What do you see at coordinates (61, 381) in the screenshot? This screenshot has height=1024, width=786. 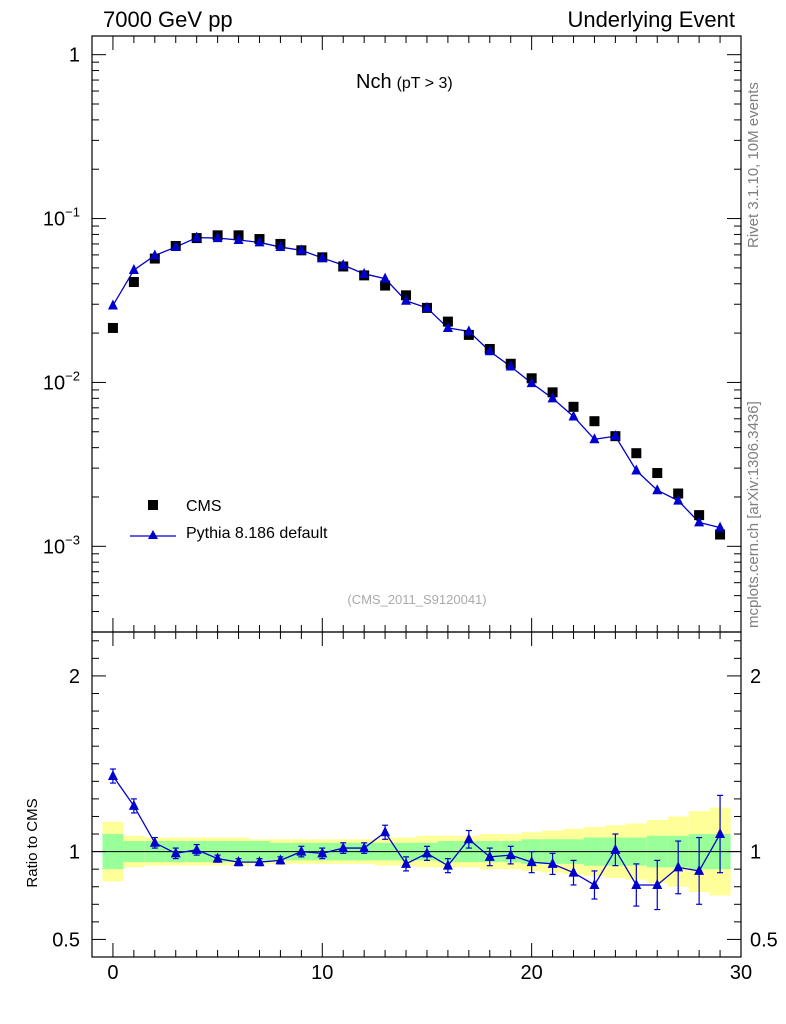 I see `main-y-tick-label: 10⁻²` at bounding box center [61, 381].